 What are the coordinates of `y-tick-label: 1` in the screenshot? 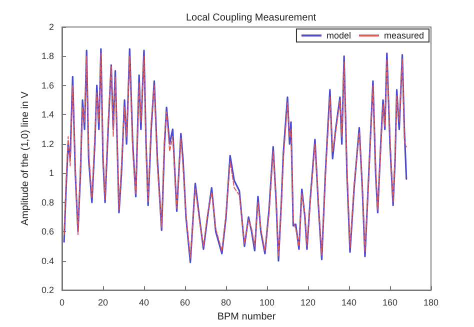 It's located at (51, 173).